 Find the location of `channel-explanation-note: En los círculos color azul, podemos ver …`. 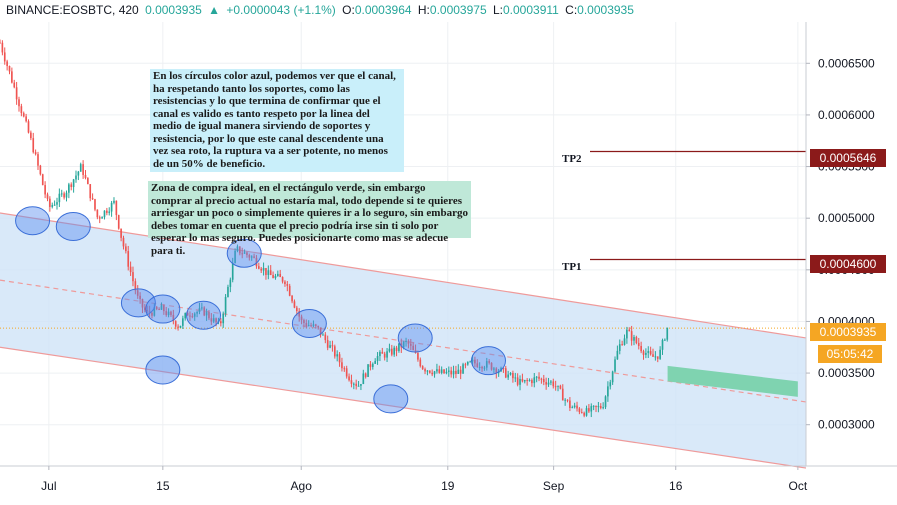

channel-explanation-note: En los círculos color azul, podemos ver … is located at coordinates (277, 120).